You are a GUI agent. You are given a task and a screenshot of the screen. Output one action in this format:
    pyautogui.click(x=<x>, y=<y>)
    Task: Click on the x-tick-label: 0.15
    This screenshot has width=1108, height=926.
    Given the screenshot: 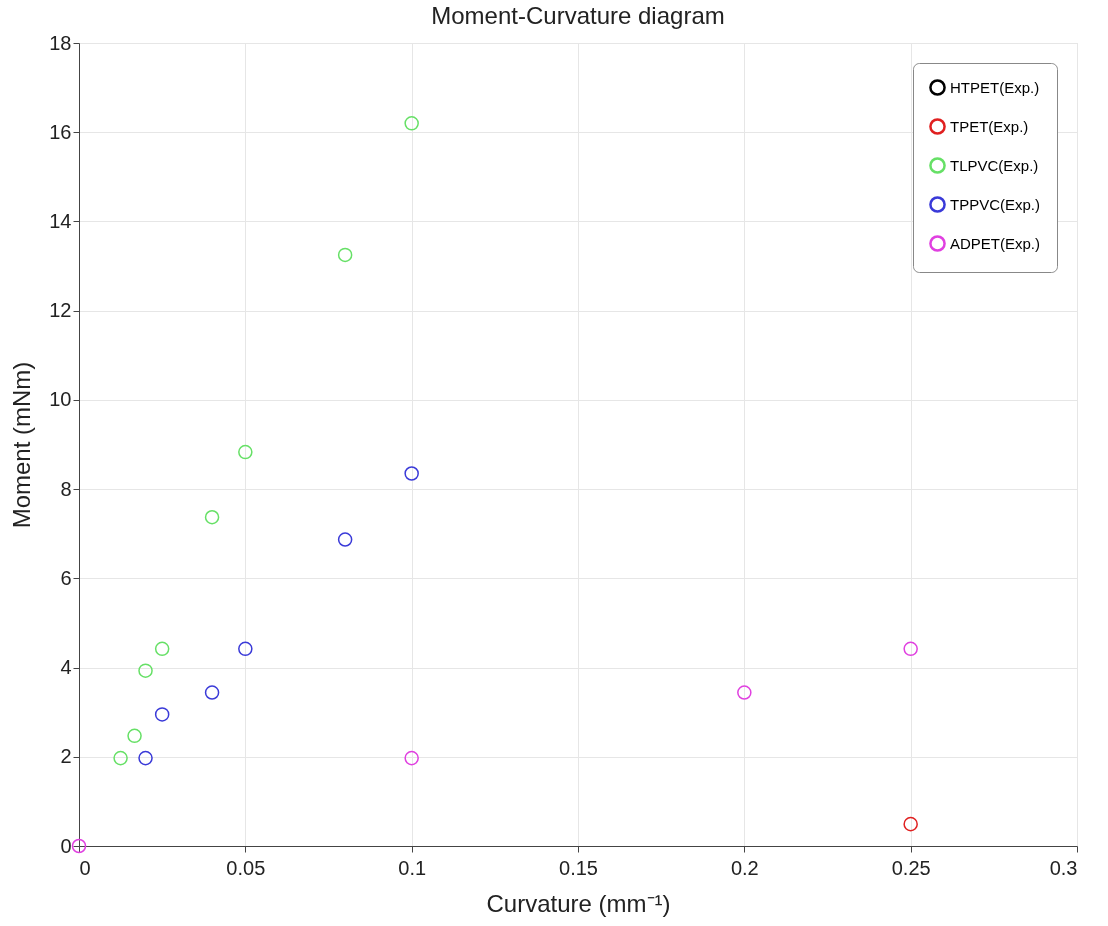 What is the action you would take?
    pyautogui.click(x=578, y=867)
    